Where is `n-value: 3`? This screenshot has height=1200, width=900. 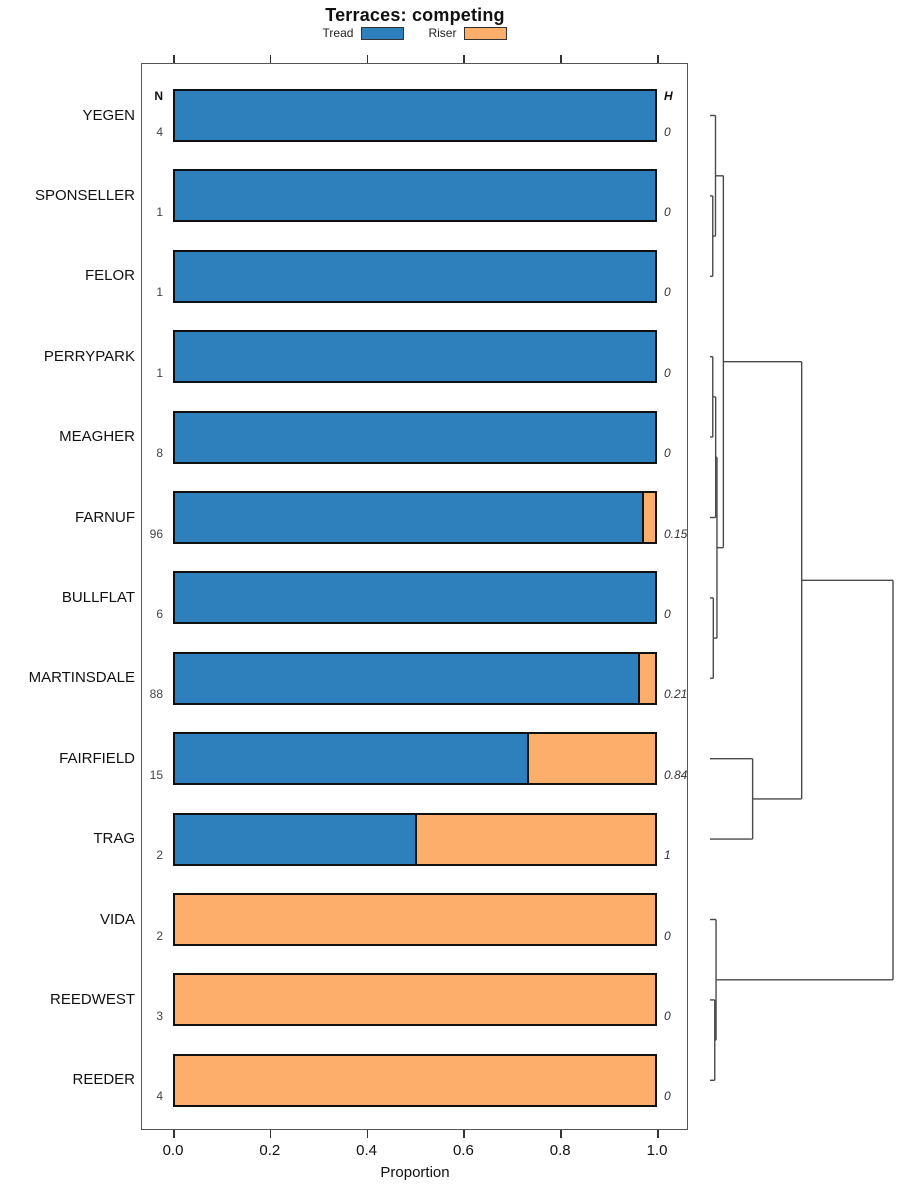 n-value: 3 is located at coordinates (159, 1015).